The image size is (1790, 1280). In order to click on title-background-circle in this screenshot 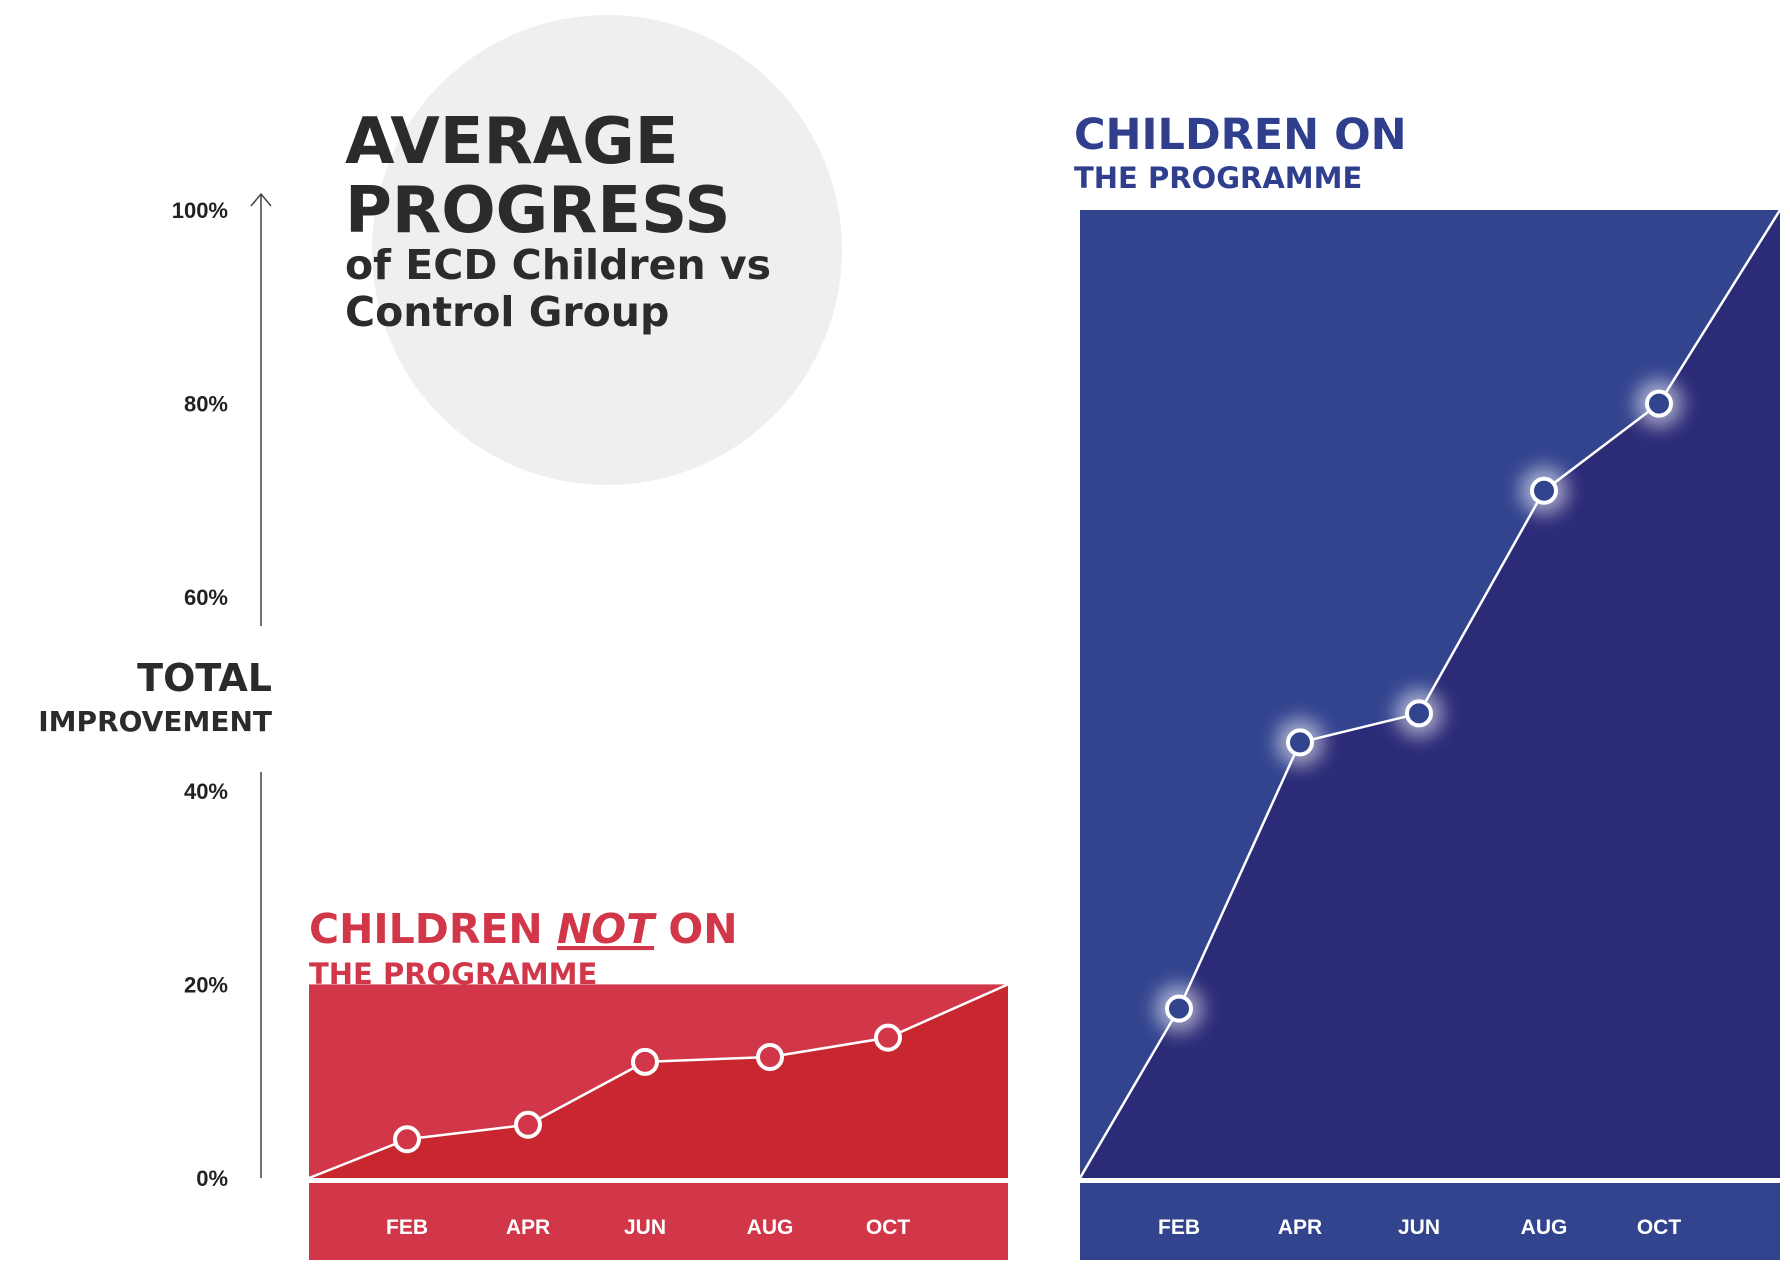, I will do `click(607, 250)`.